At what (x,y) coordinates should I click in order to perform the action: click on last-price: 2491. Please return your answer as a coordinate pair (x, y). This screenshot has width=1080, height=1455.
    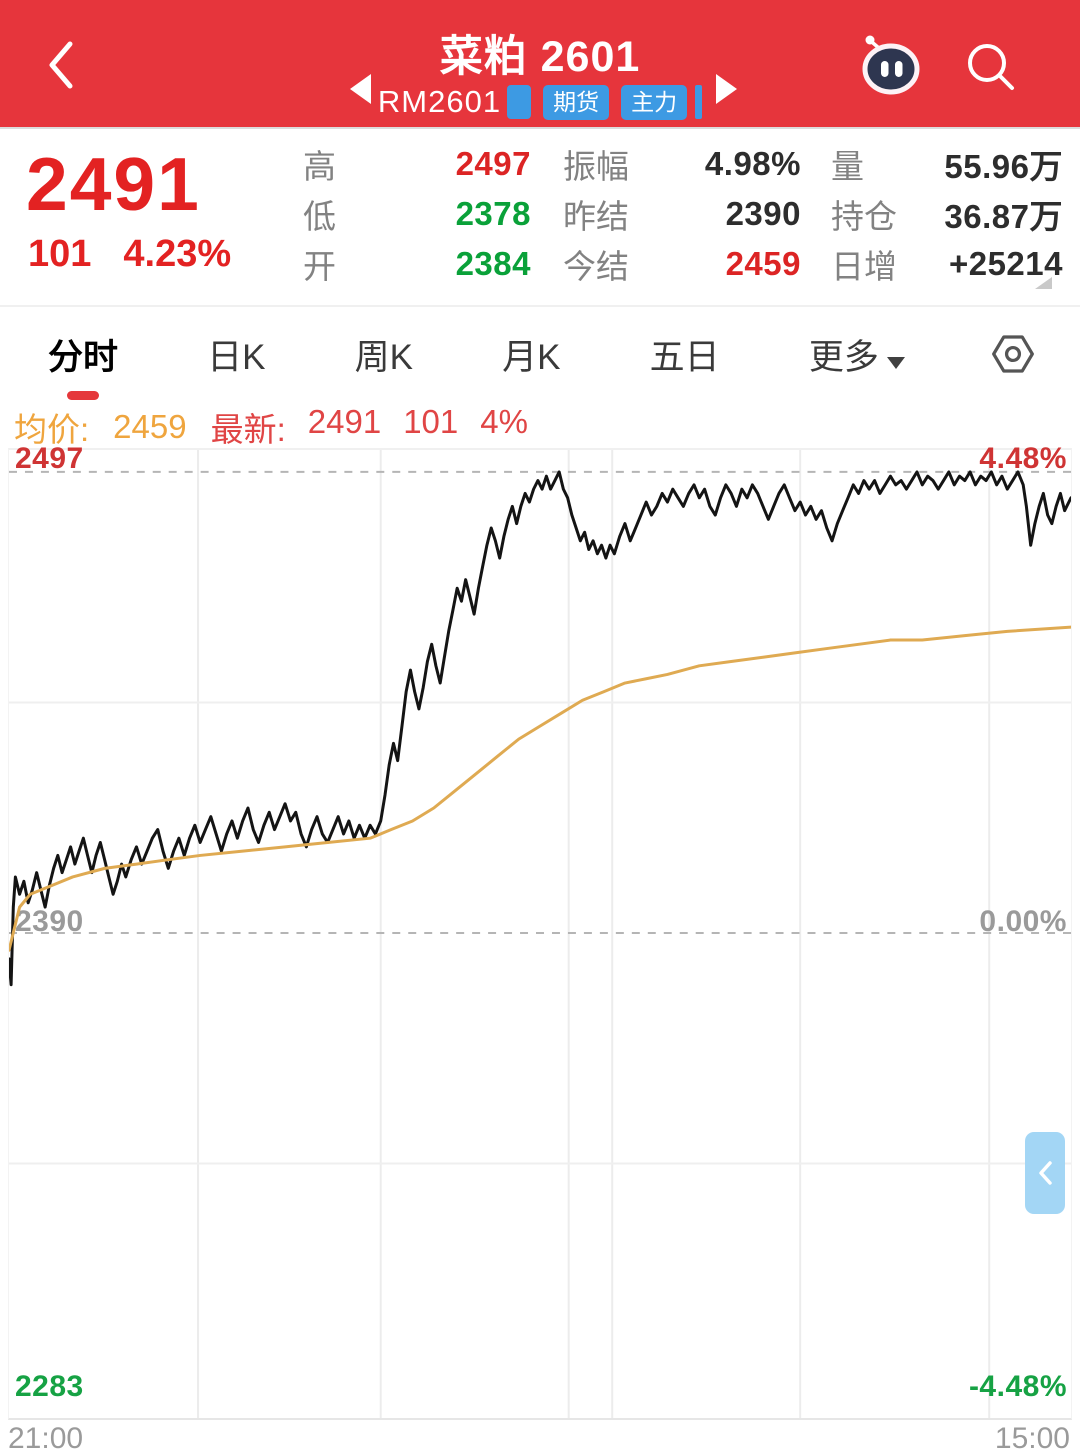
    Looking at the image, I should click on (113, 184).